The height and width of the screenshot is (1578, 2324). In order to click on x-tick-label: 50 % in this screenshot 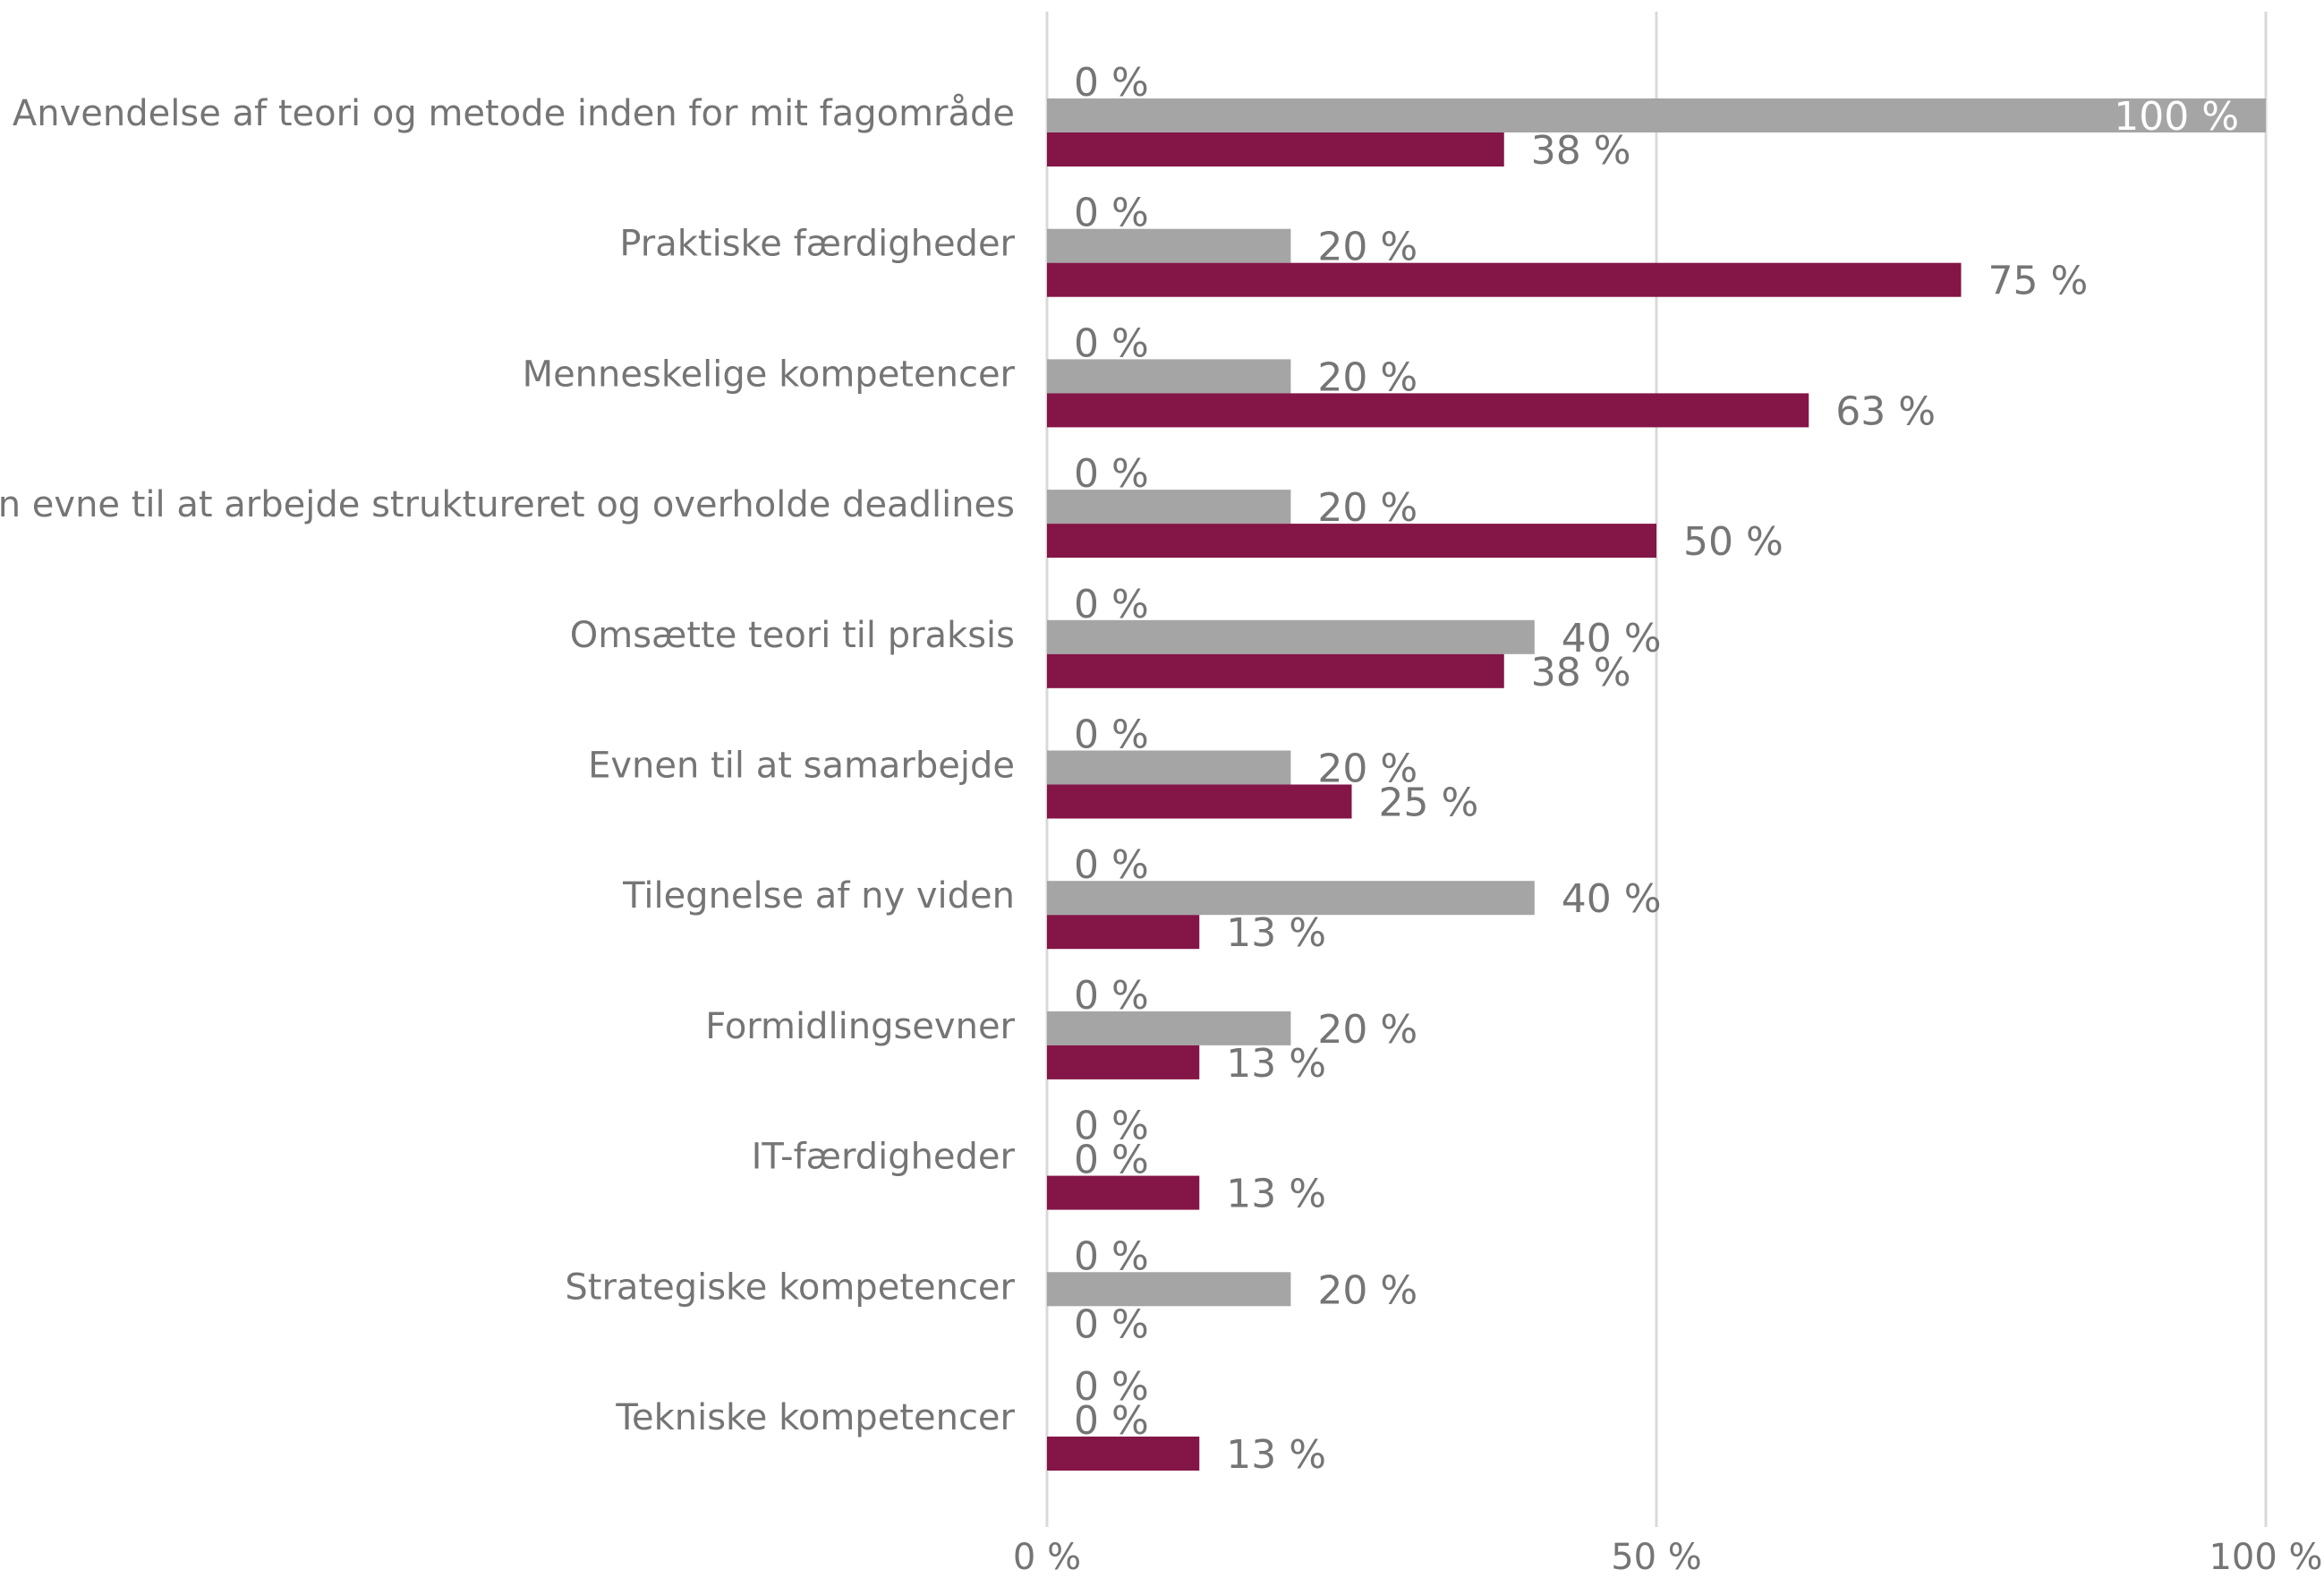, I will do `click(1656, 1558)`.